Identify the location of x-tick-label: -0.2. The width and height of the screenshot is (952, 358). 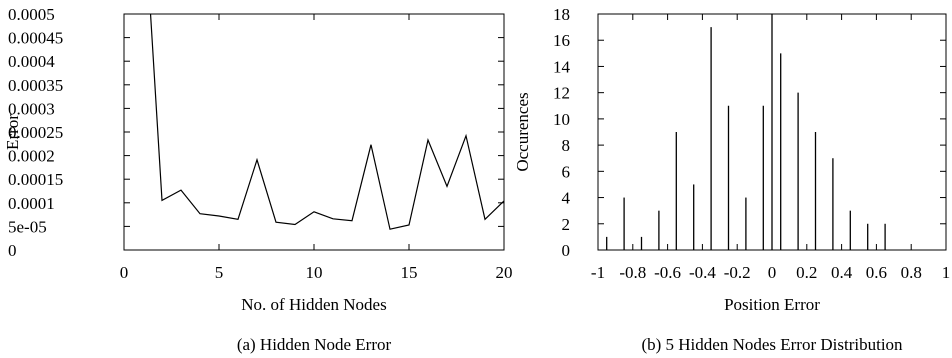
(737, 272).